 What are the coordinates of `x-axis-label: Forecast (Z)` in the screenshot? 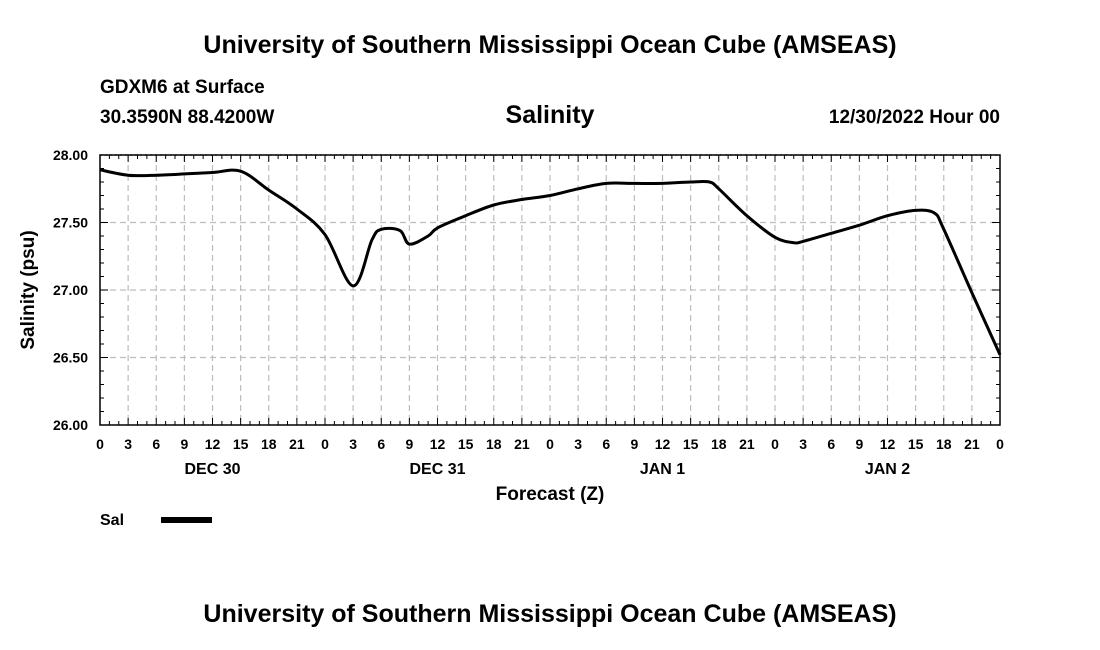 It's located at (550, 494).